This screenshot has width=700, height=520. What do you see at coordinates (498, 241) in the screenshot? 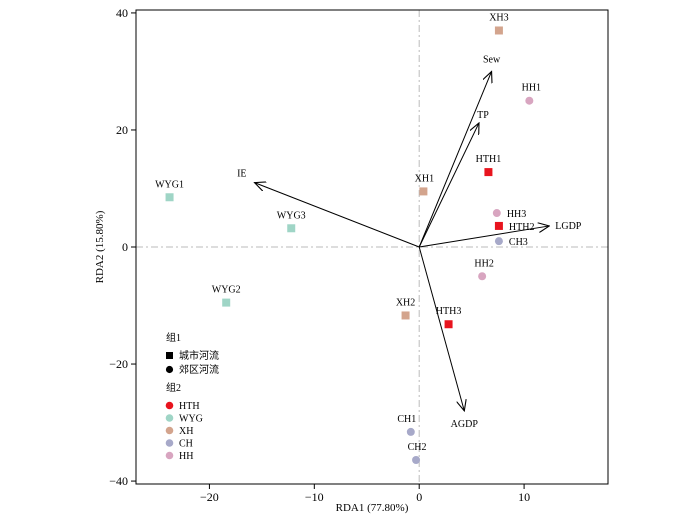
I see `sample-point-ch3` at bounding box center [498, 241].